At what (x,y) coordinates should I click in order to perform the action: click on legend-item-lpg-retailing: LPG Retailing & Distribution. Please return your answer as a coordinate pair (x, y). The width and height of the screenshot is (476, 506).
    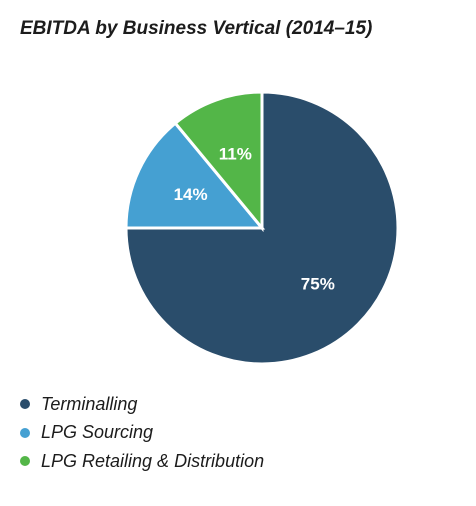
    Looking at the image, I should click on (142, 461).